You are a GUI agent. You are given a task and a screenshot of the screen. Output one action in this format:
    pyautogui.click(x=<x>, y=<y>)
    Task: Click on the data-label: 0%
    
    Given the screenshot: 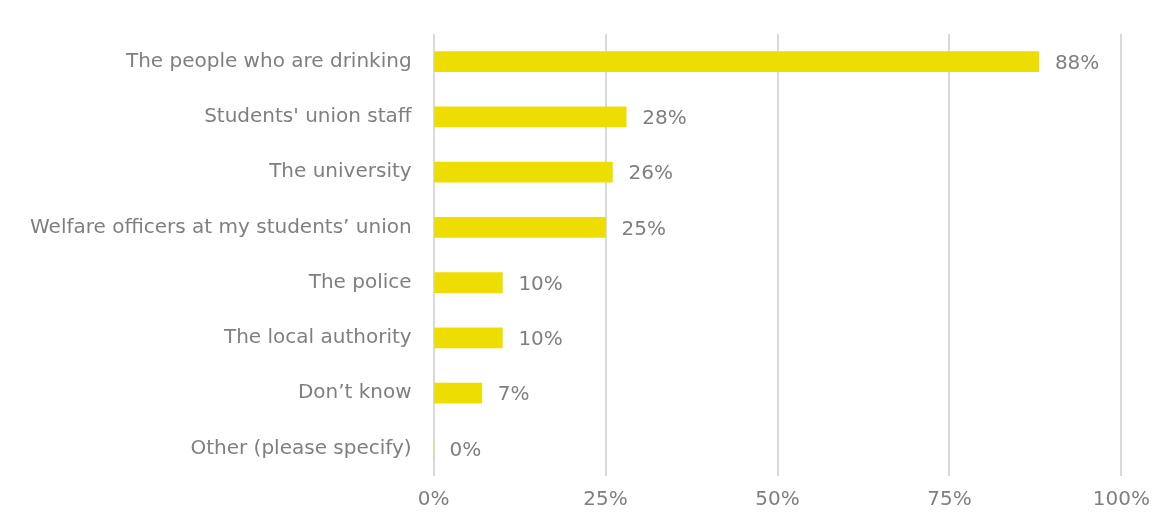 What is the action you would take?
    pyautogui.click(x=465, y=448)
    